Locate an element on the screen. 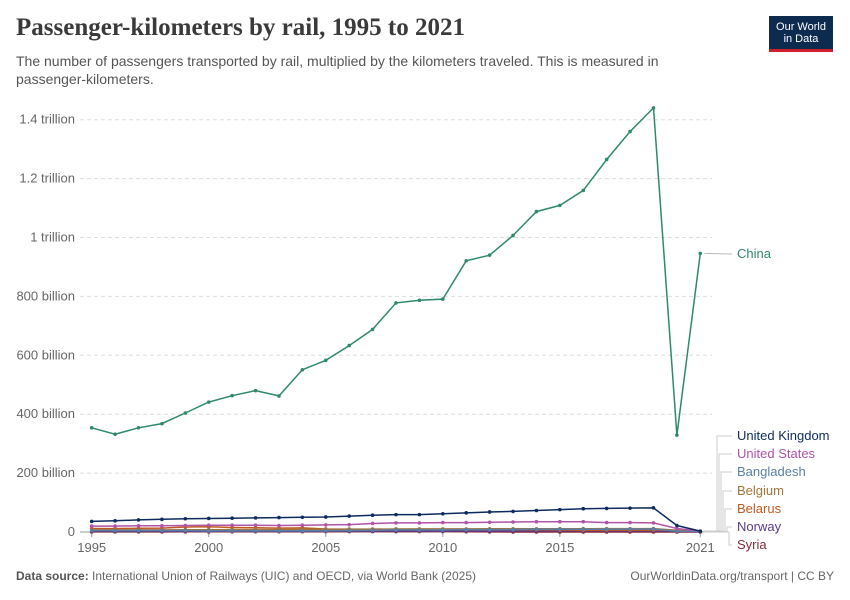 This screenshot has height=600, width=850. series-label-bangladesh: Bangladesh is located at coordinates (771, 471).